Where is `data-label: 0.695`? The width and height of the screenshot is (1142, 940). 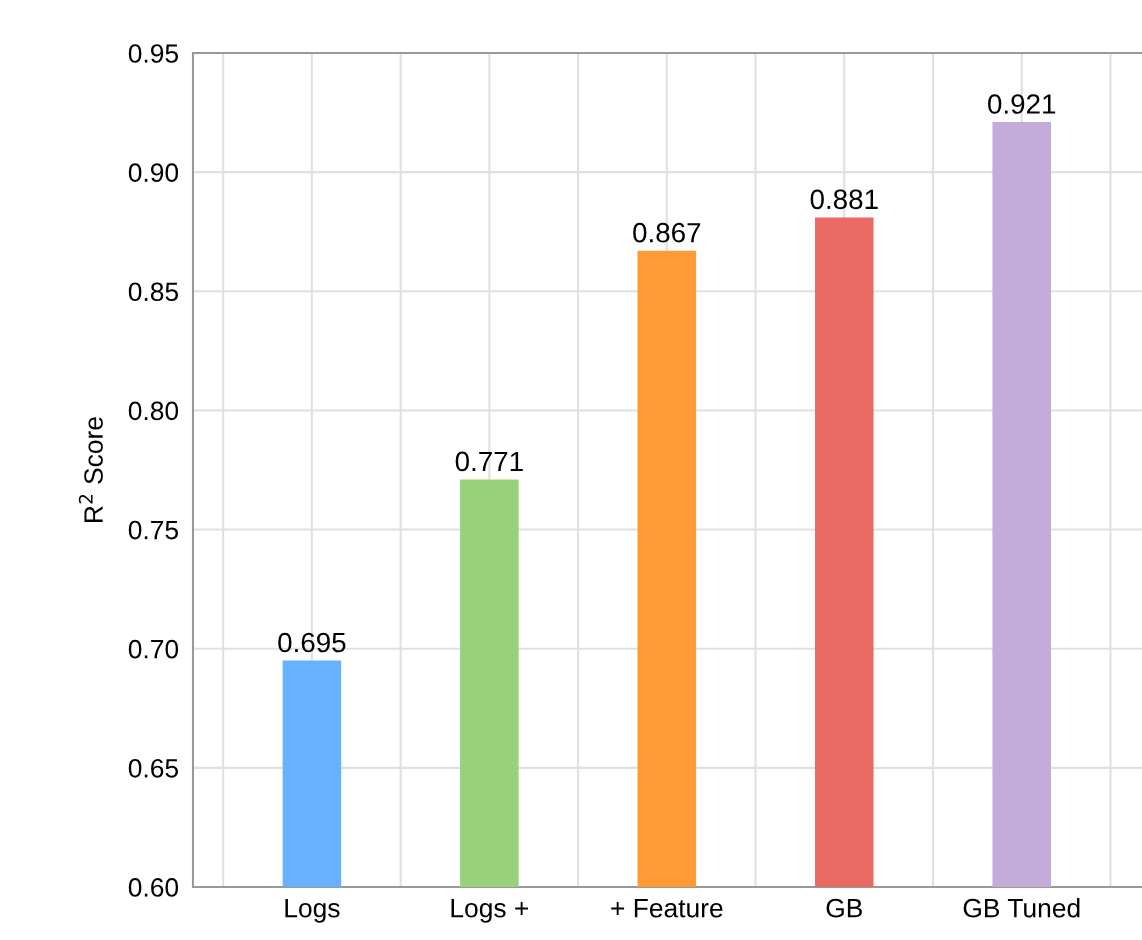
data-label: 0.695 is located at coordinates (312, 642).